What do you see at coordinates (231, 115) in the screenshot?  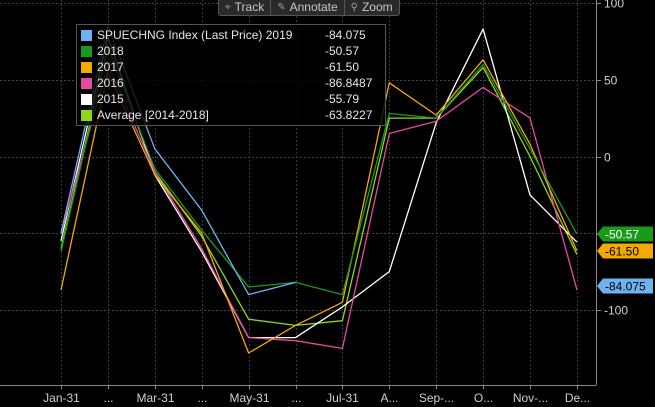 I see `legend-item: Average [2014-2018] -63.8227` at bounding box center [231, 115].